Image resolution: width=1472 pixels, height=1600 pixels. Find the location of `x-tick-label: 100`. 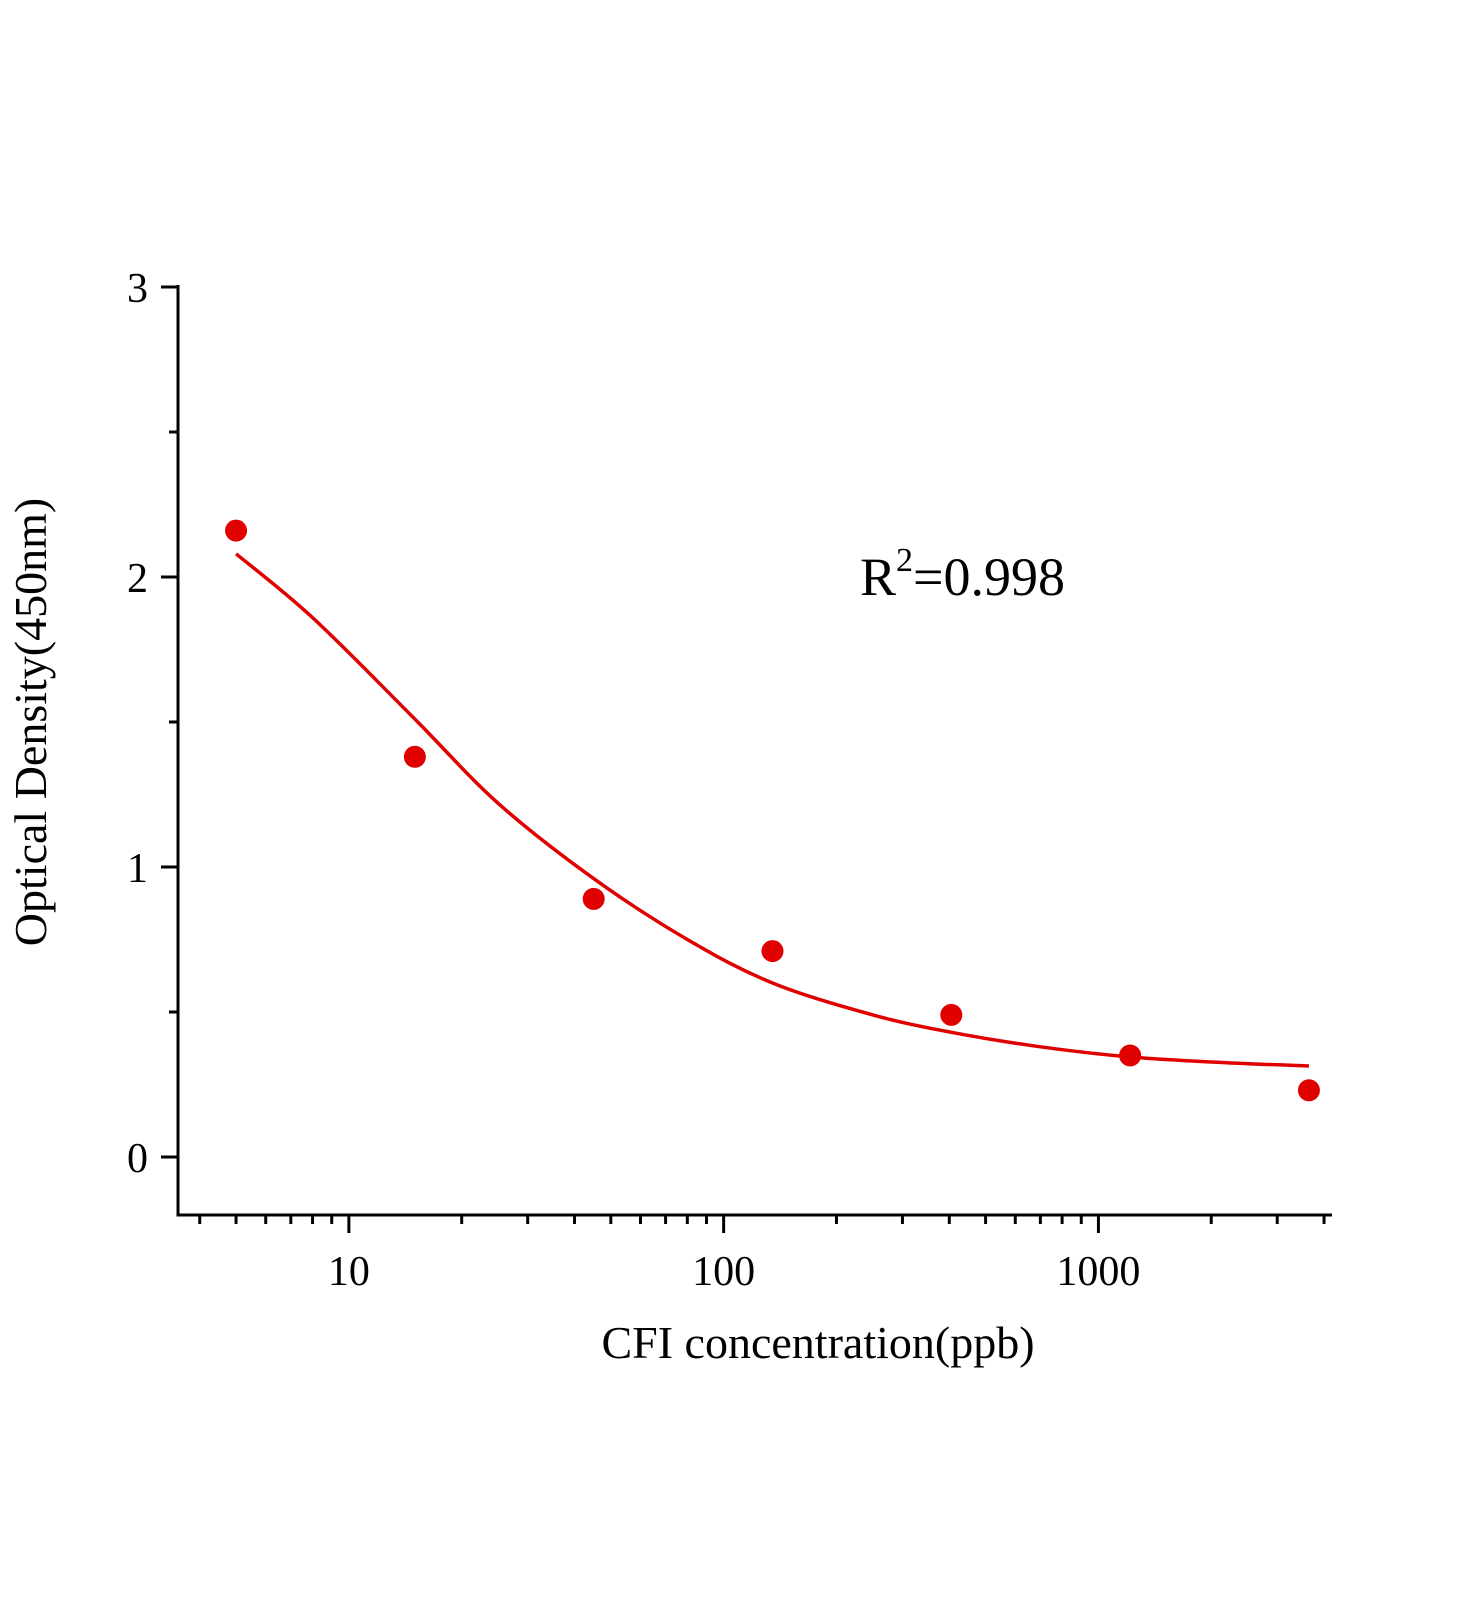

x-tick-label: 100 is located at coordinates (723, 1272).